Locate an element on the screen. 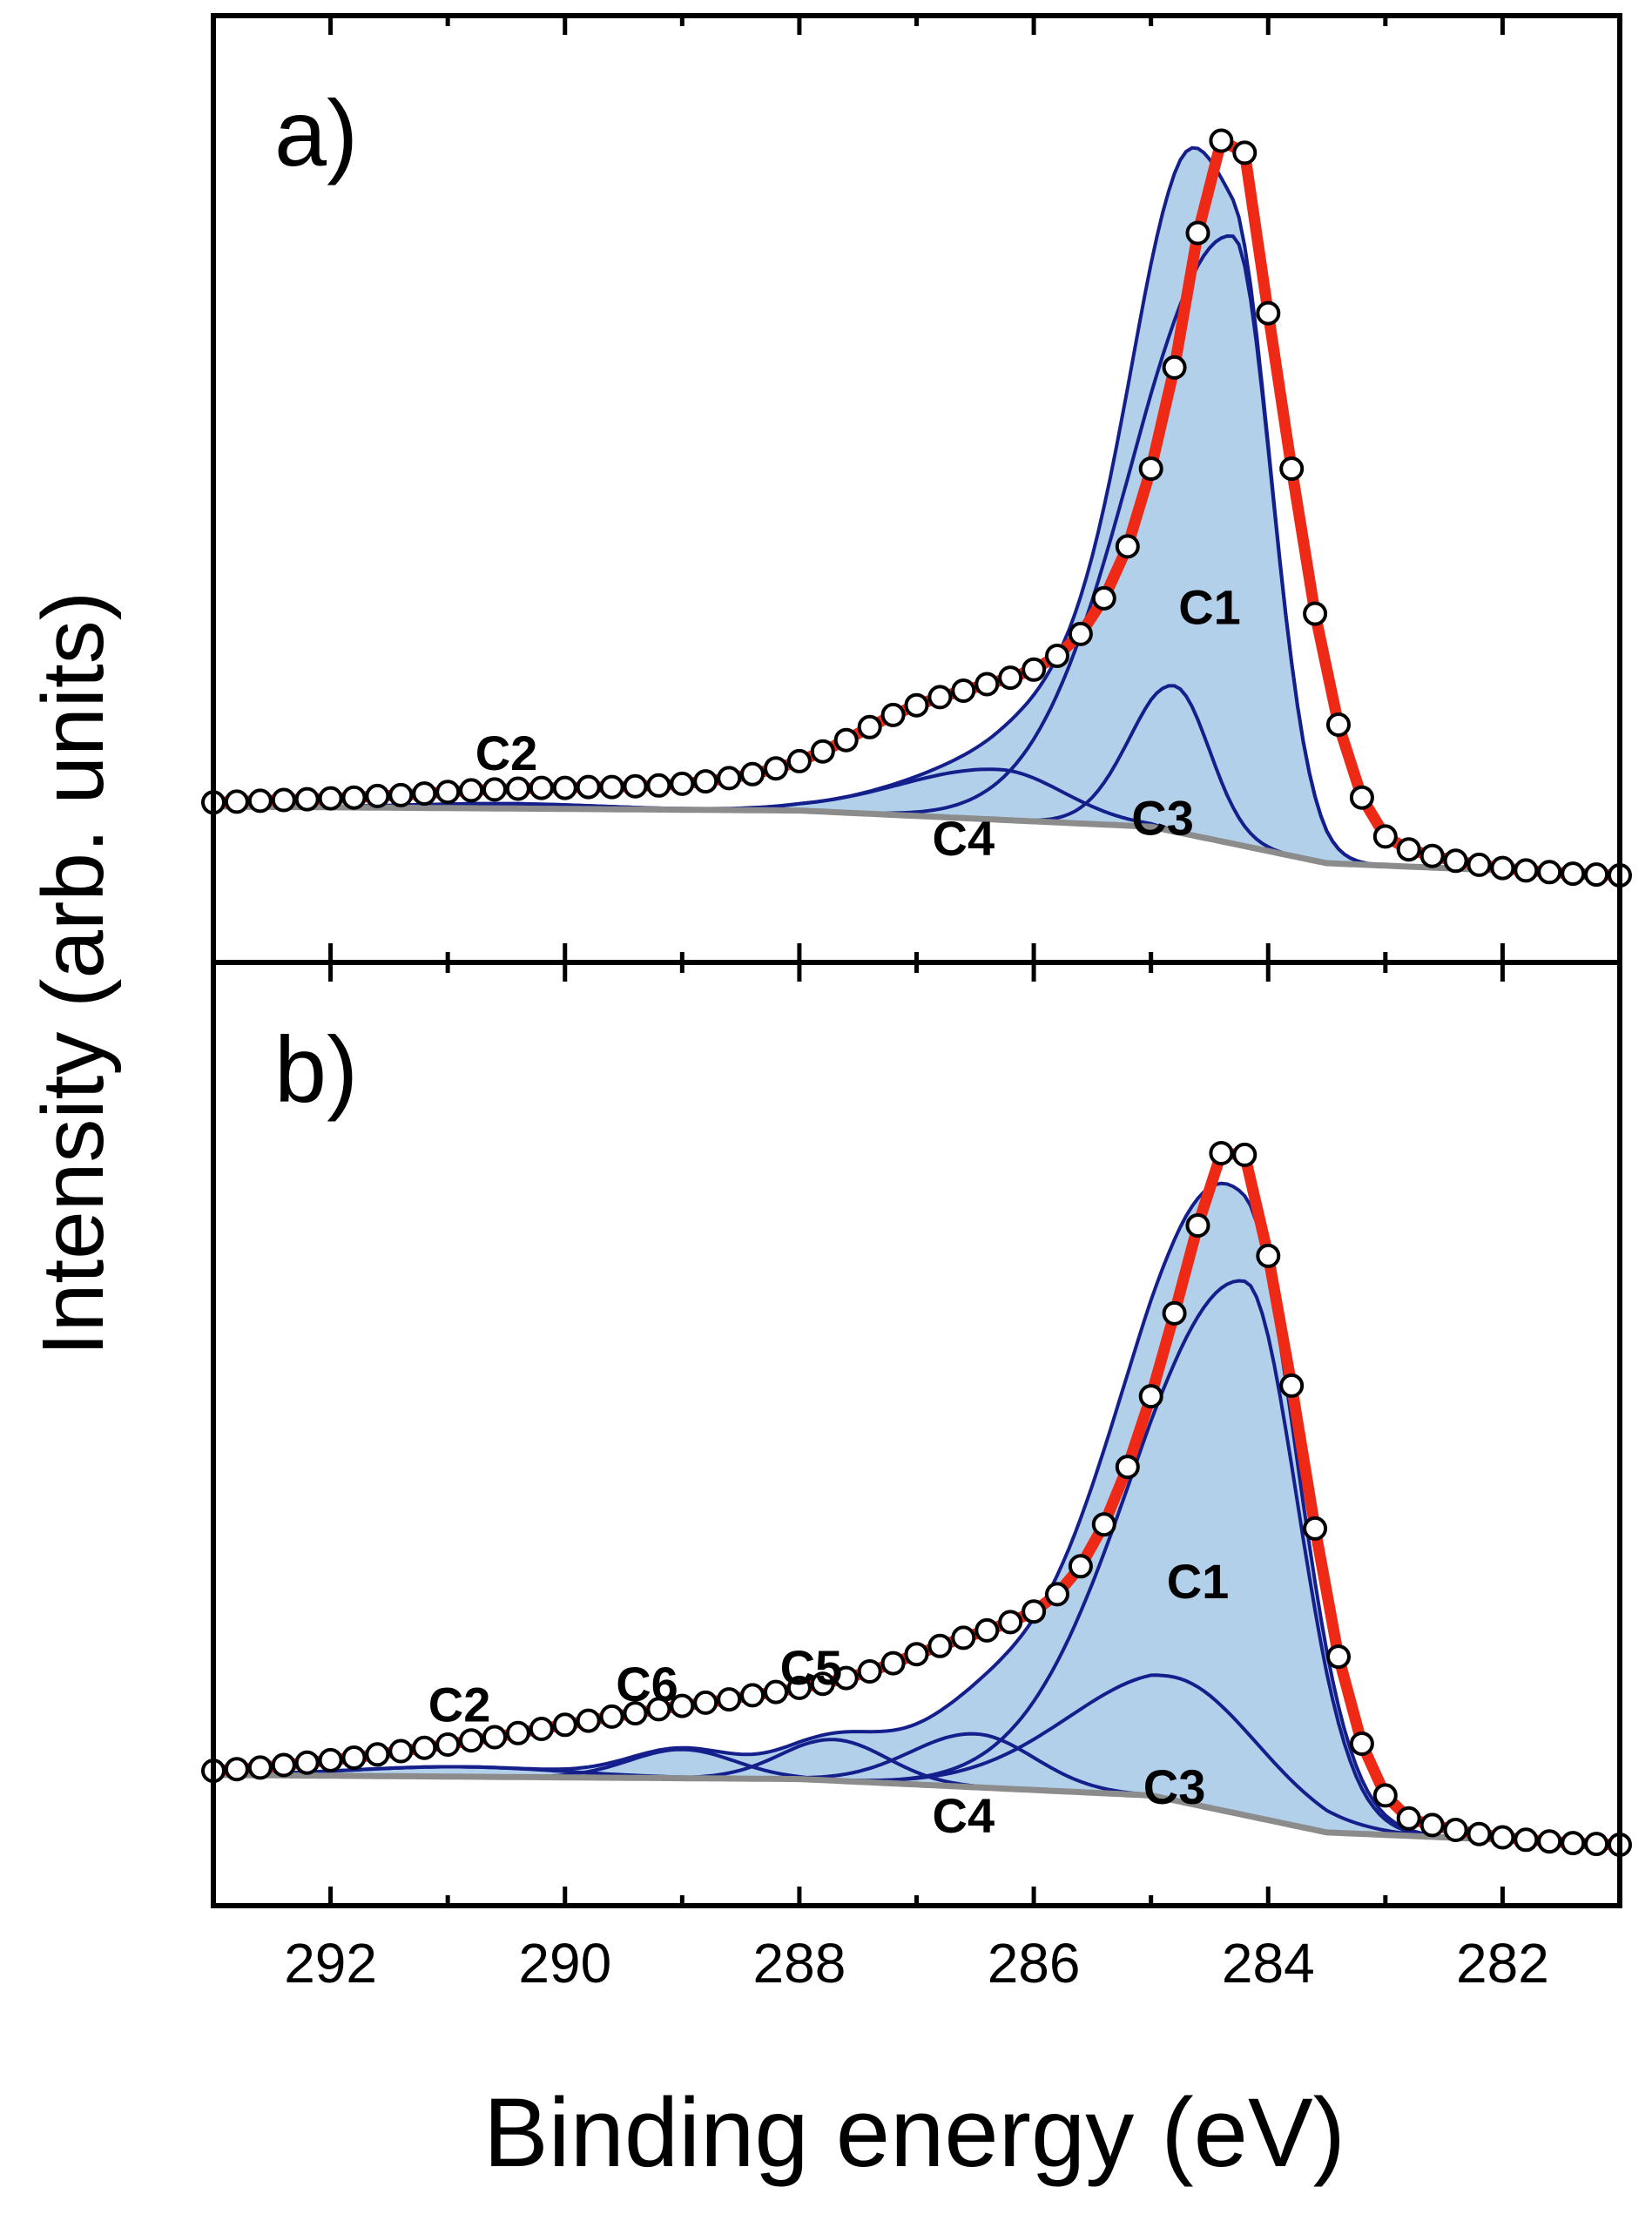 The image size is (1652, 2221). component-label-c5: C5 is located at coordinates (811, 1668).